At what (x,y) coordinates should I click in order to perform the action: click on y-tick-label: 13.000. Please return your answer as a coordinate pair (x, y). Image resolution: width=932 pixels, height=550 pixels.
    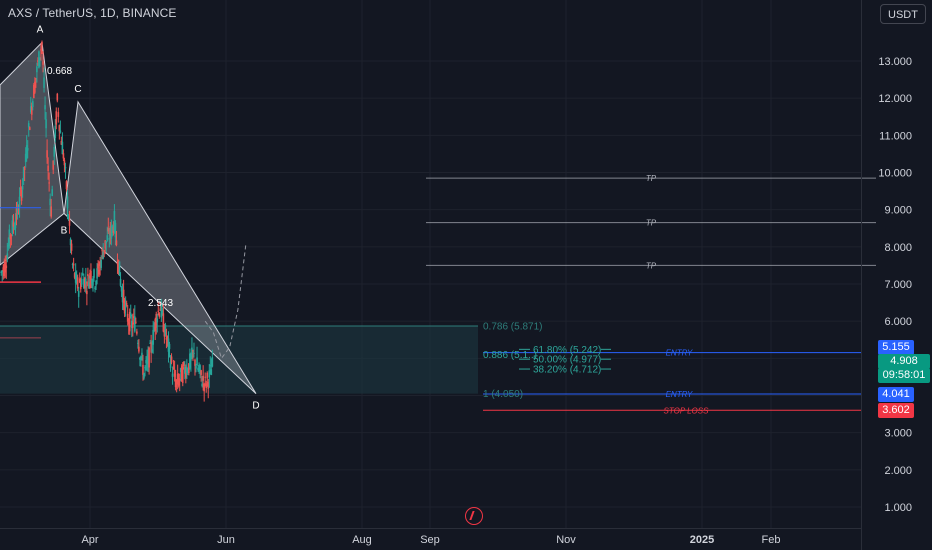
    Looking at the image, I should click on (895, 62).